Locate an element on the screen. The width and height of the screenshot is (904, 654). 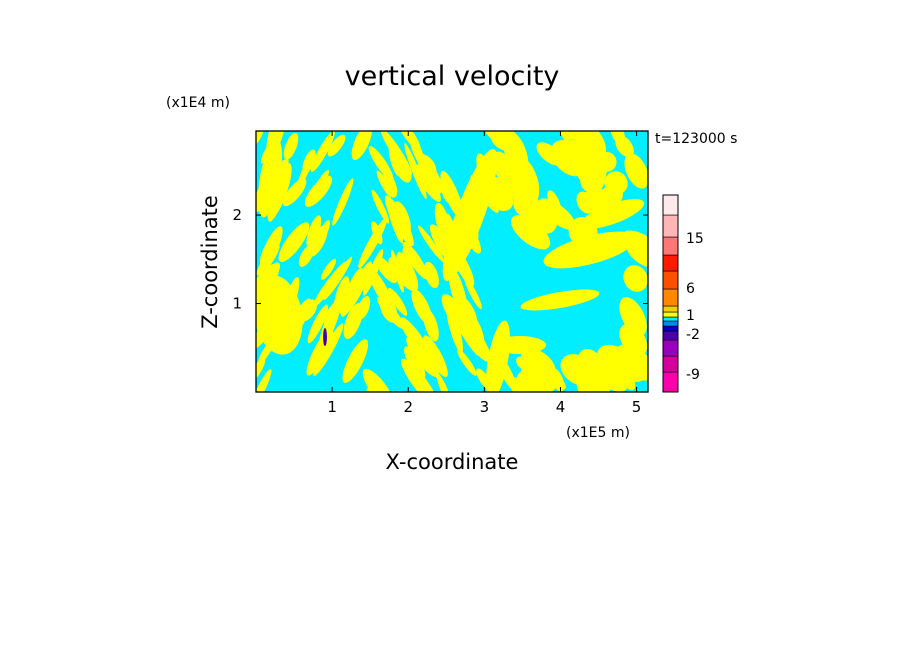
colorbar-label: -2 is located at coordinates (693, 335).